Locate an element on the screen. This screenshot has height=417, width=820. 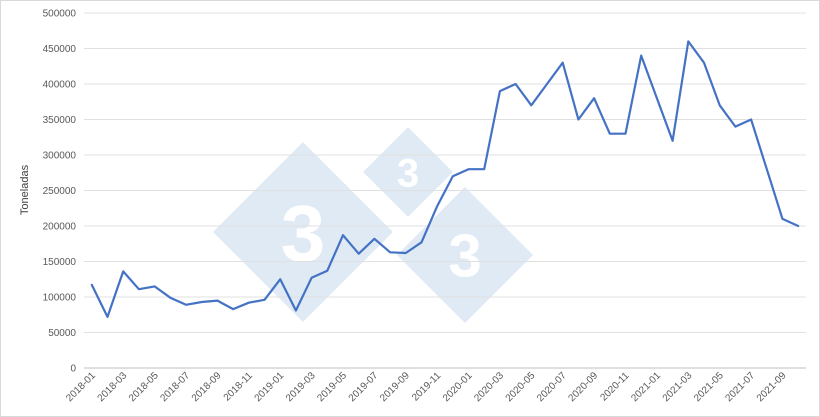
y-tick-label: 350000 is located at coordinates (60, 120).